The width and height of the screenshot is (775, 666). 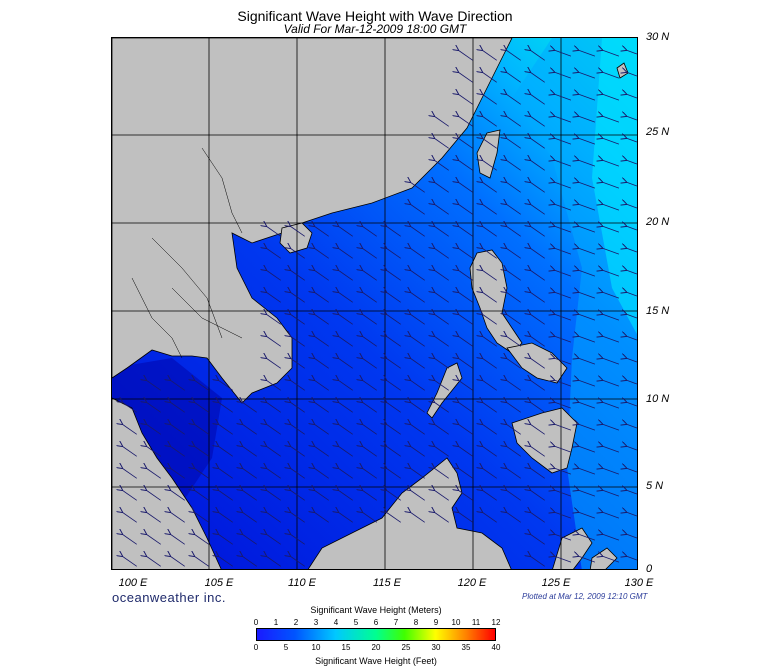 I want to click on scale-meters-tick: 6, so click(x=376, y=622).